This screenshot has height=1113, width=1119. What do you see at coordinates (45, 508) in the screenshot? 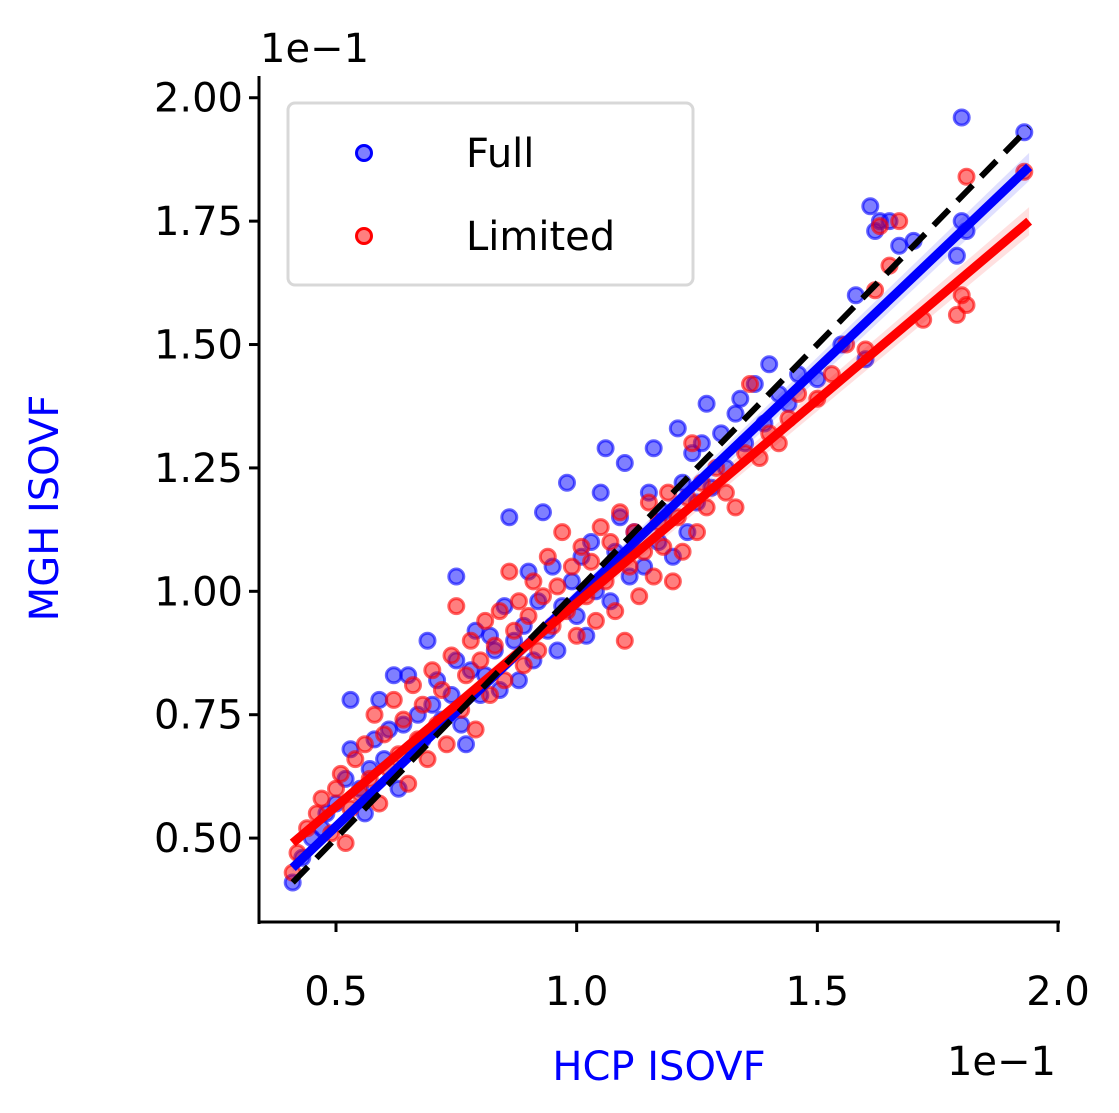
I see `y-axis-title: MGH ISOVF` at bounding box center [45, 508].